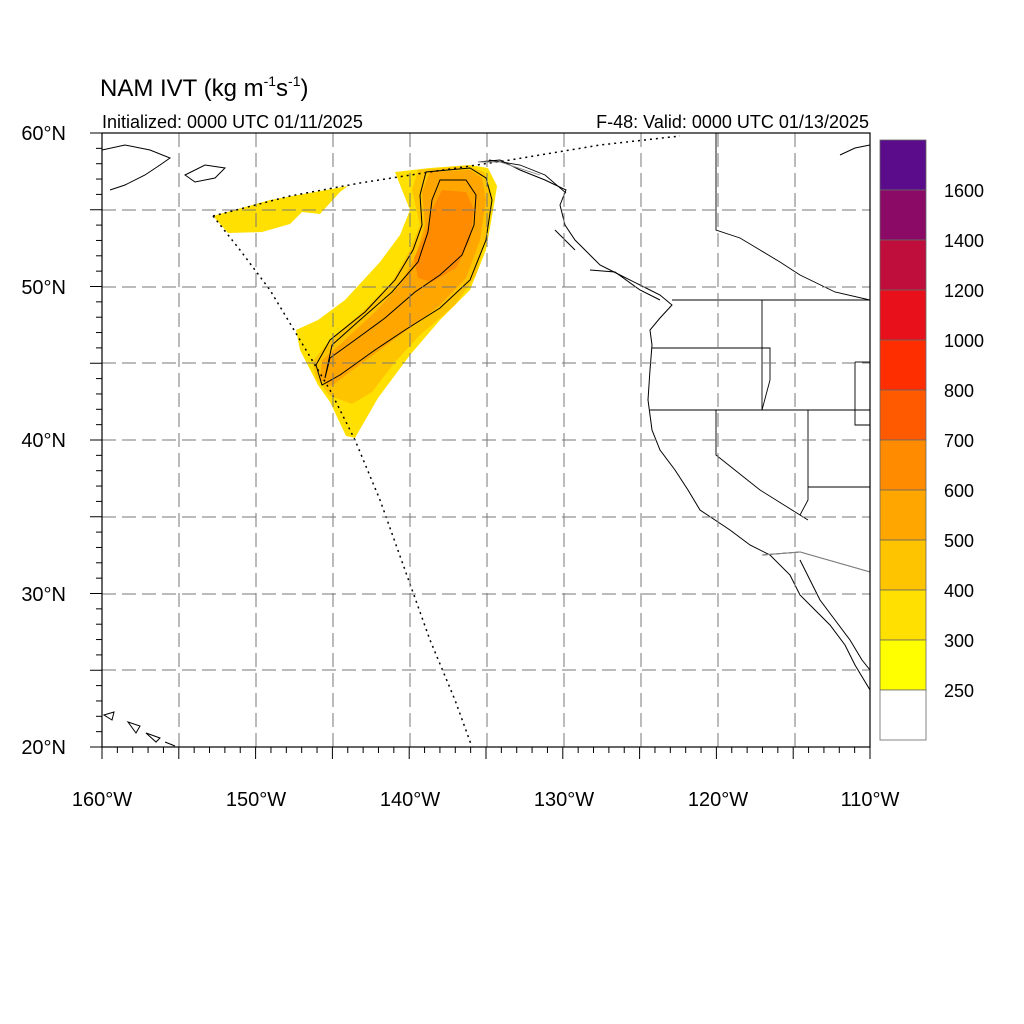 The height and width of the screenshot is (1024, 1024). What do you see at coordinates (204, 87) in the screenshot?
I see `chart-title: NAM IVT (kg m-1s-1)` at bounding box center [204, 87].